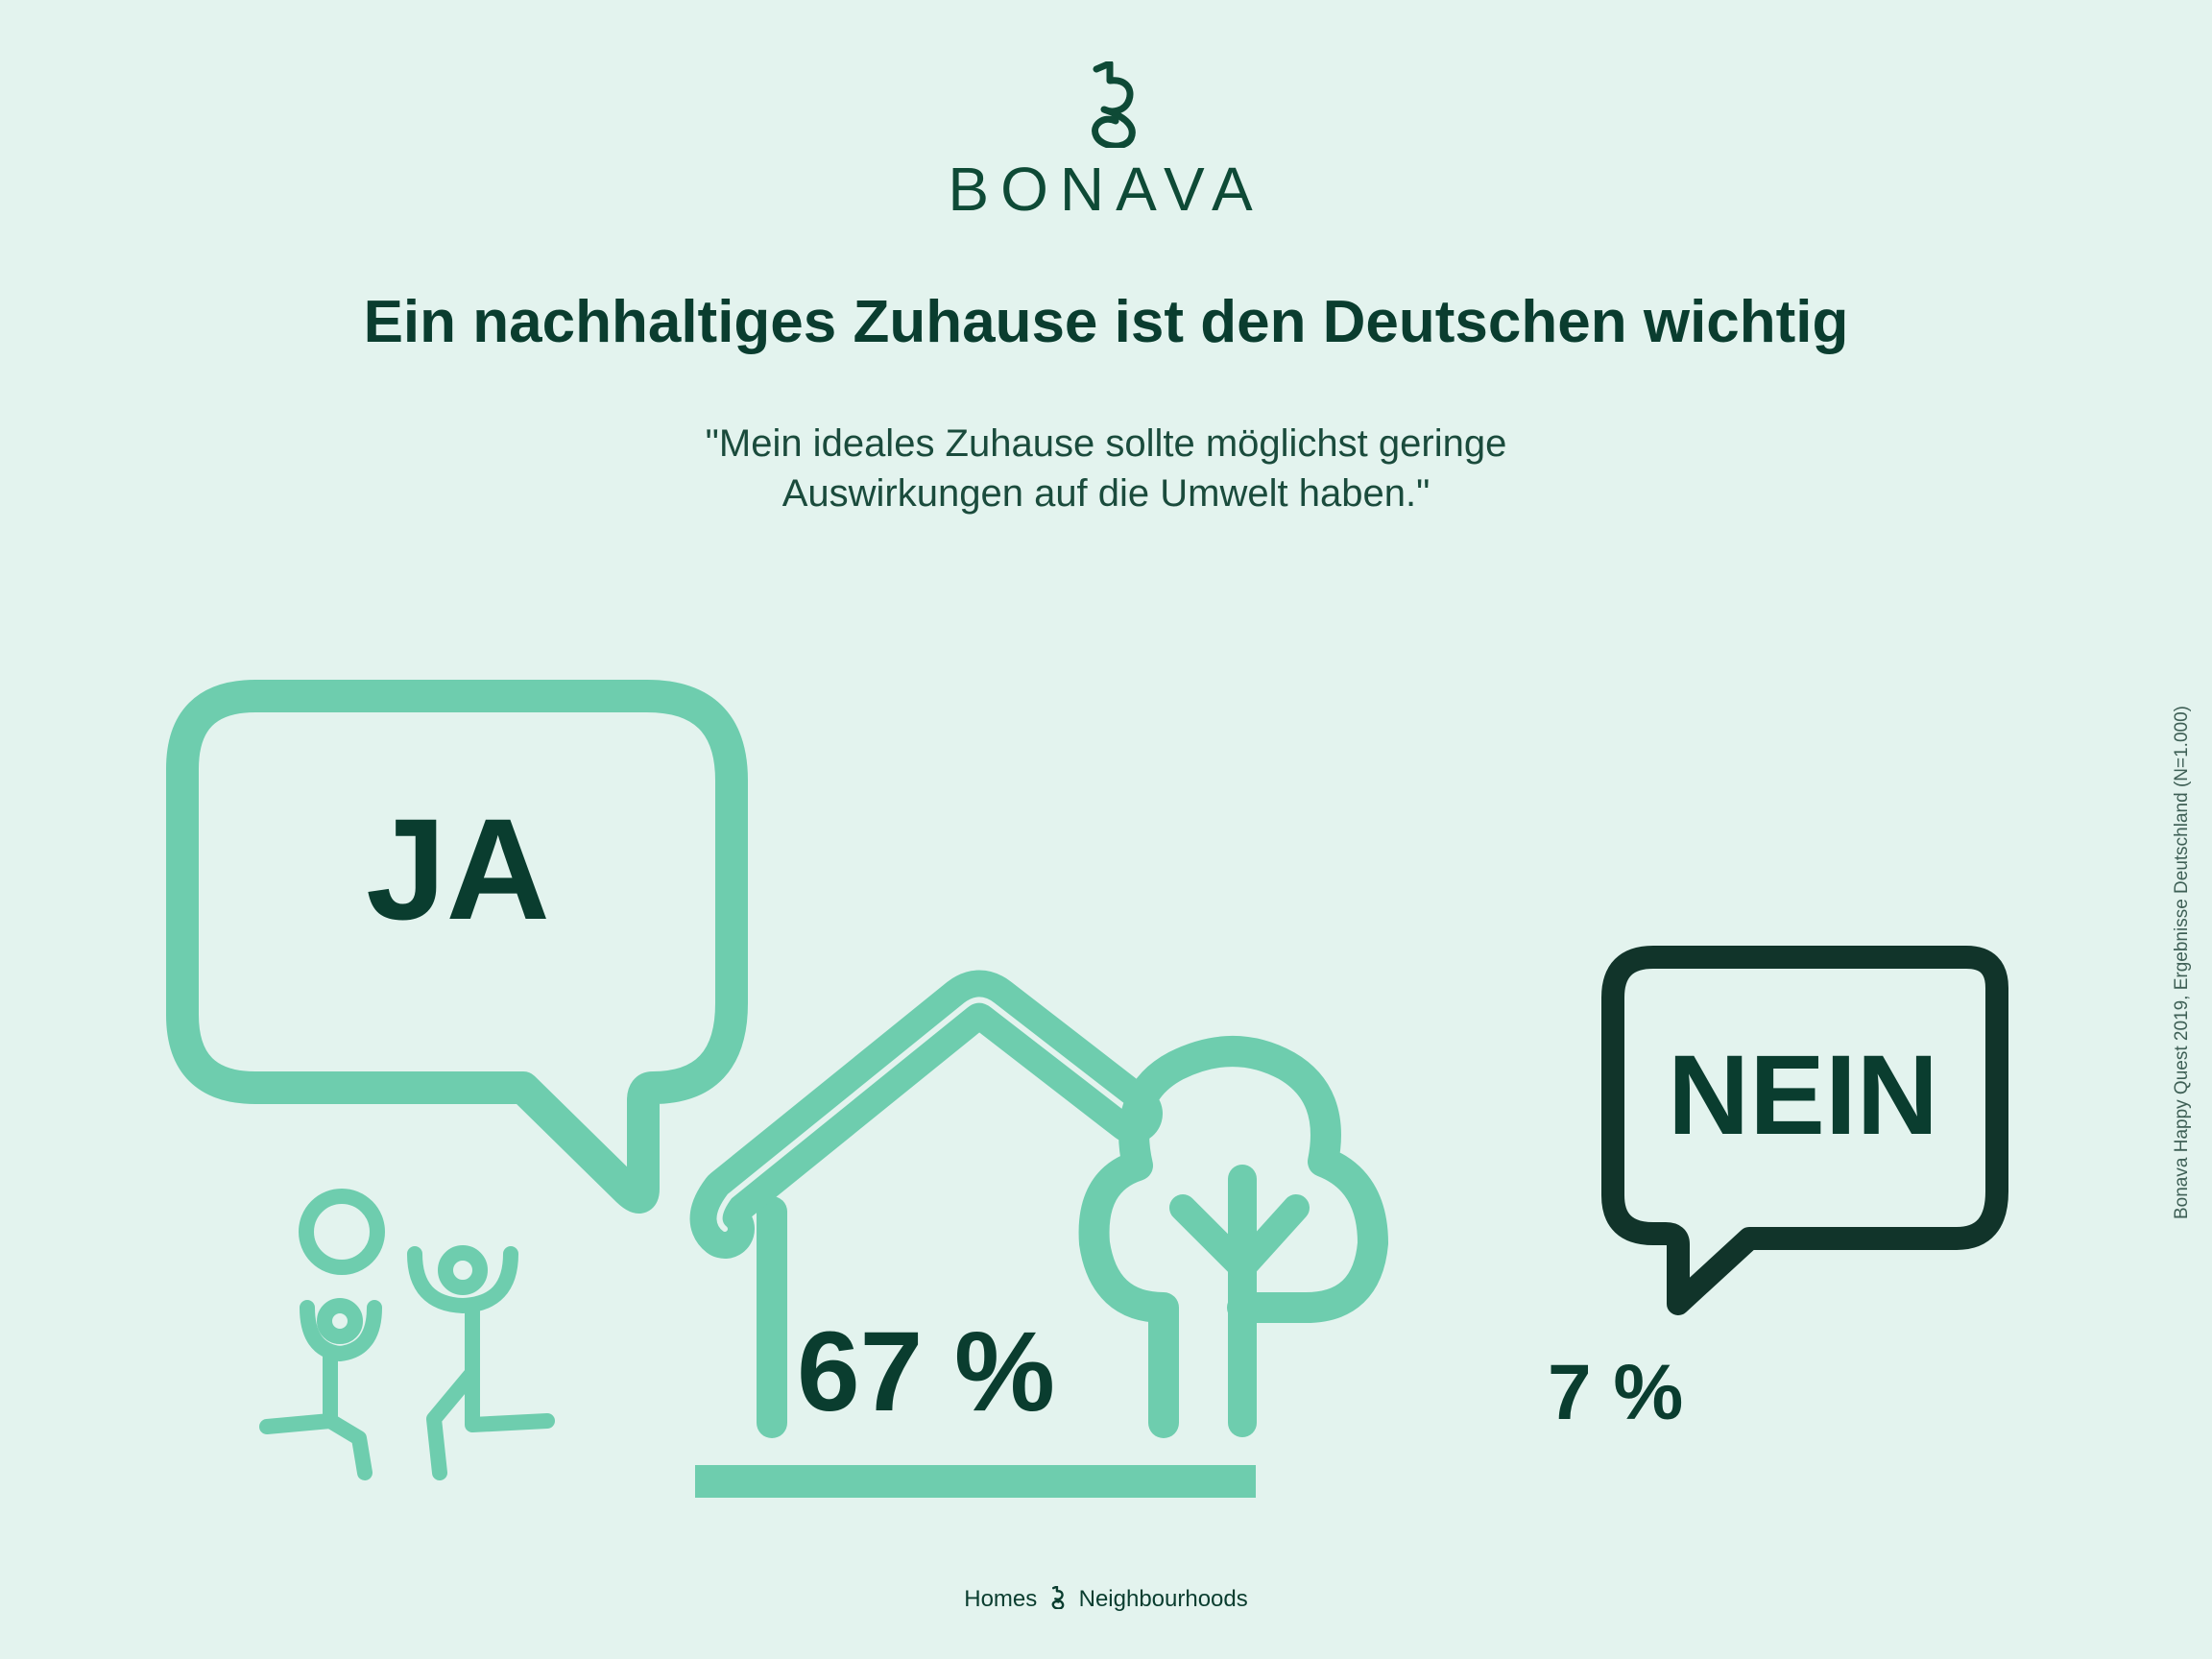 Image resolution: width=2212 pixels, height=1659 pixels. I want to click on ground-line, so click(976, 1481).